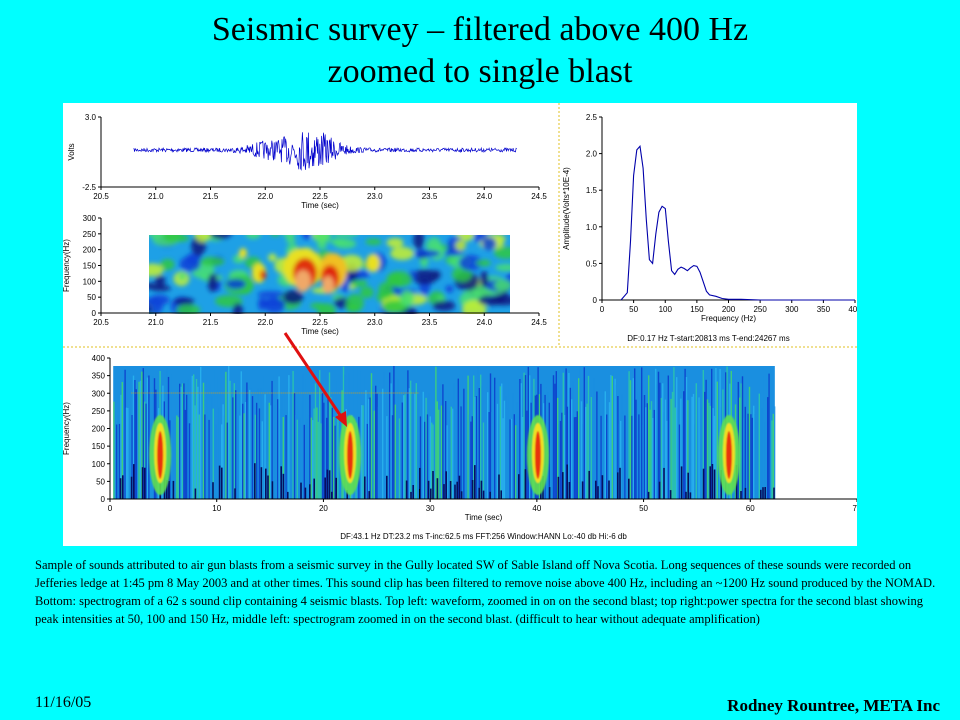  Describe the element at coordinates (824, 309) in the screenshot. I see `x-tick-label: 350` at that location.